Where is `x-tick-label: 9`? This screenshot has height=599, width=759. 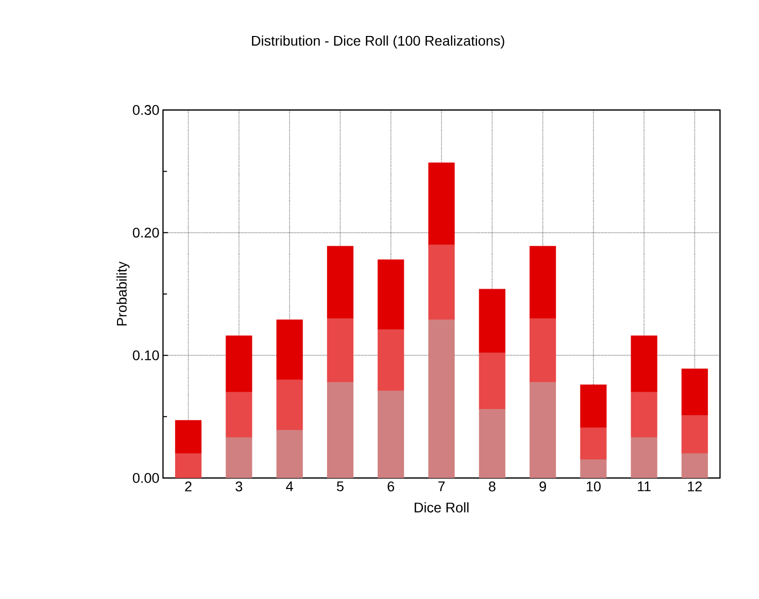
x-tick-label: 9 is located at coordinates (543, 487).